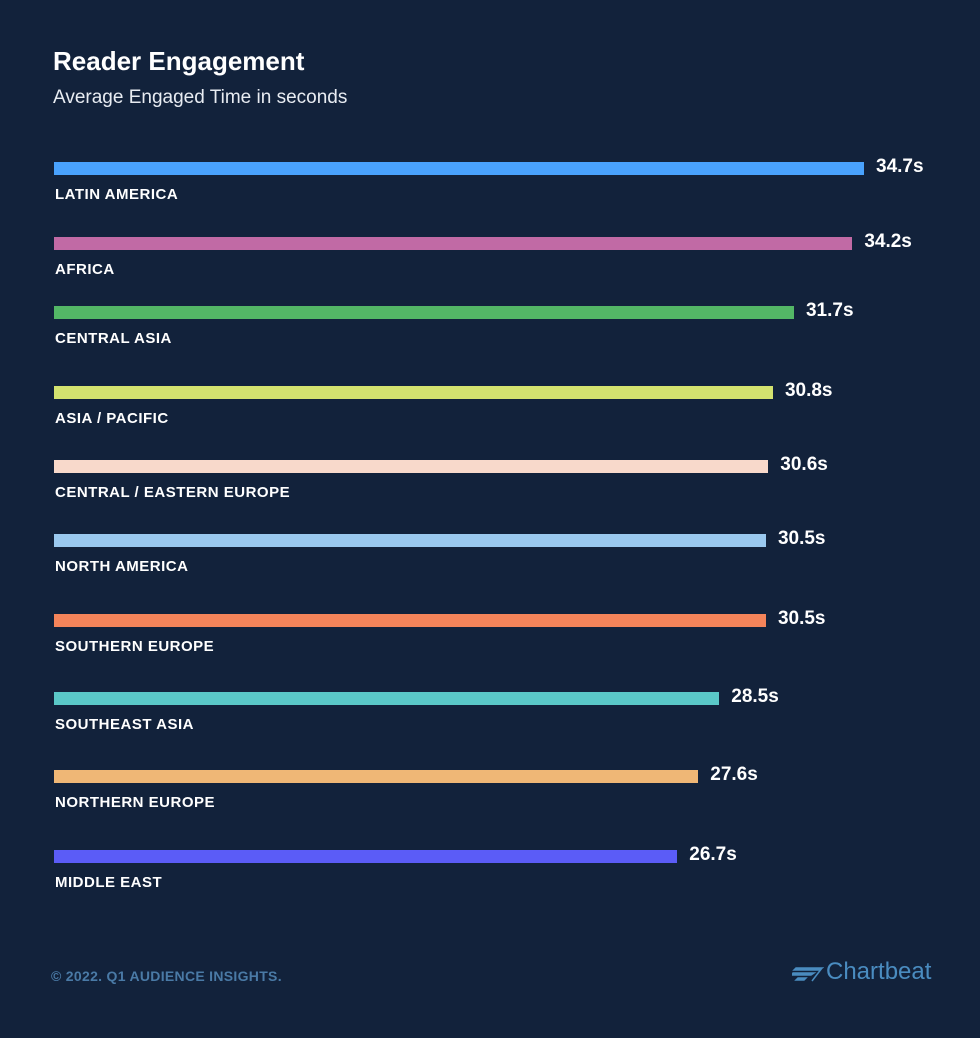 The image size is (980, 1038). What do you see at coordinates (829, 310) in the screenshot?
I see `bar-value-label: 31.7s` at bounding box center [829, 310].